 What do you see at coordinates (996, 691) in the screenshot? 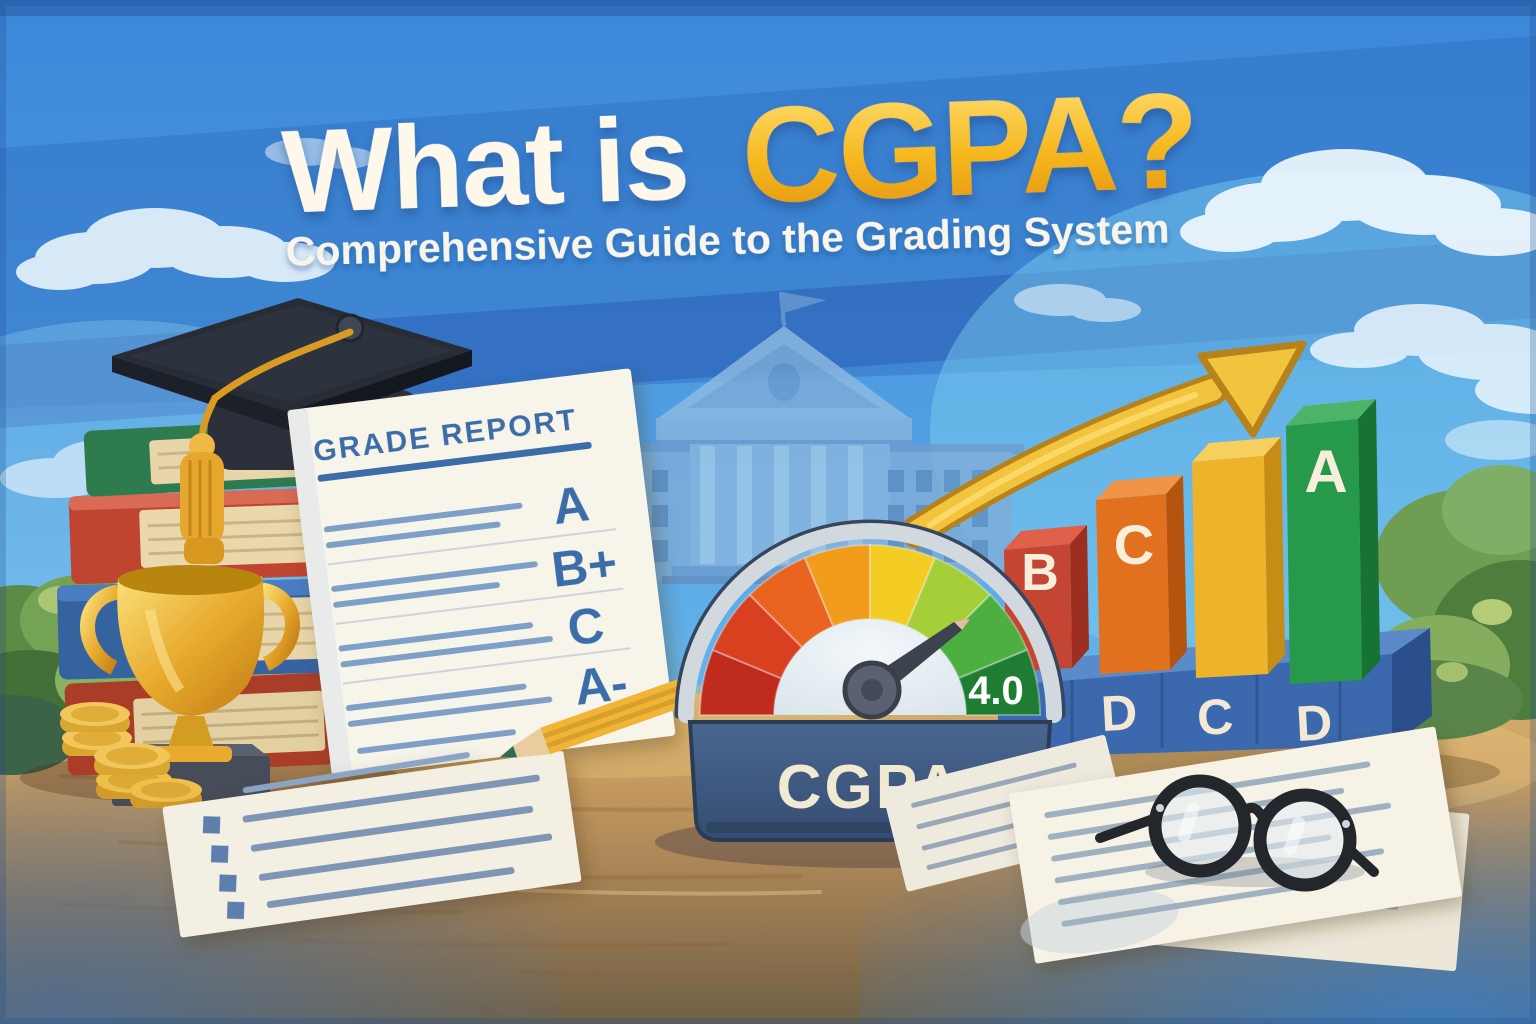
I see `gauge-value: 4.0` at bounding box center [996, 691].